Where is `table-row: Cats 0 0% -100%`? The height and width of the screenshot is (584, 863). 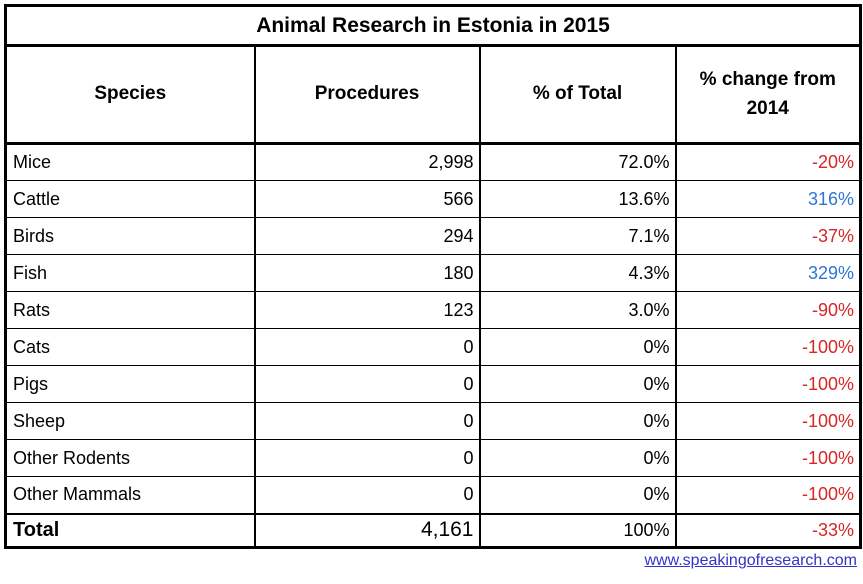 table-row: Cats 0 0% -100% is located at coordinates (433, 347).